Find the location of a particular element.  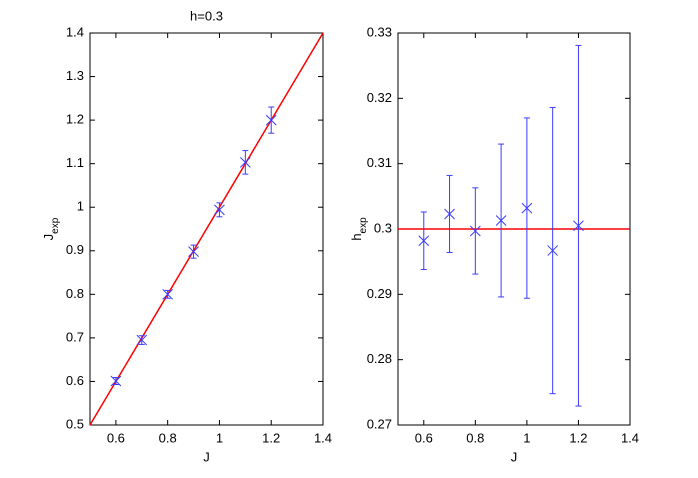

y-tick-label: 0.8 is located at coordinates (75, 293).